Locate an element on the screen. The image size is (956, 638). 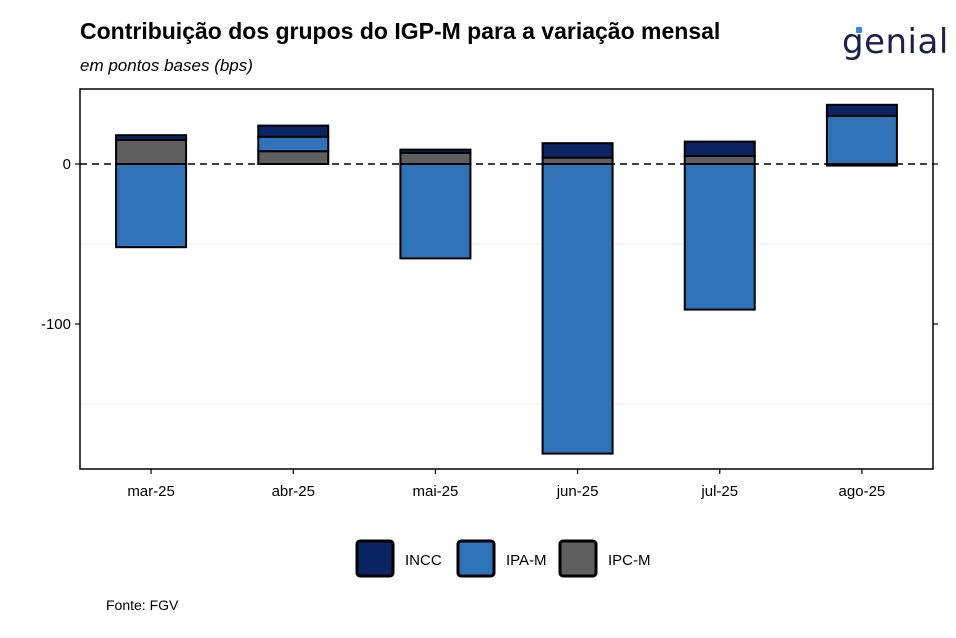
x-tick-label-jun-25: jun-25 is located at coordinates (577, 491).